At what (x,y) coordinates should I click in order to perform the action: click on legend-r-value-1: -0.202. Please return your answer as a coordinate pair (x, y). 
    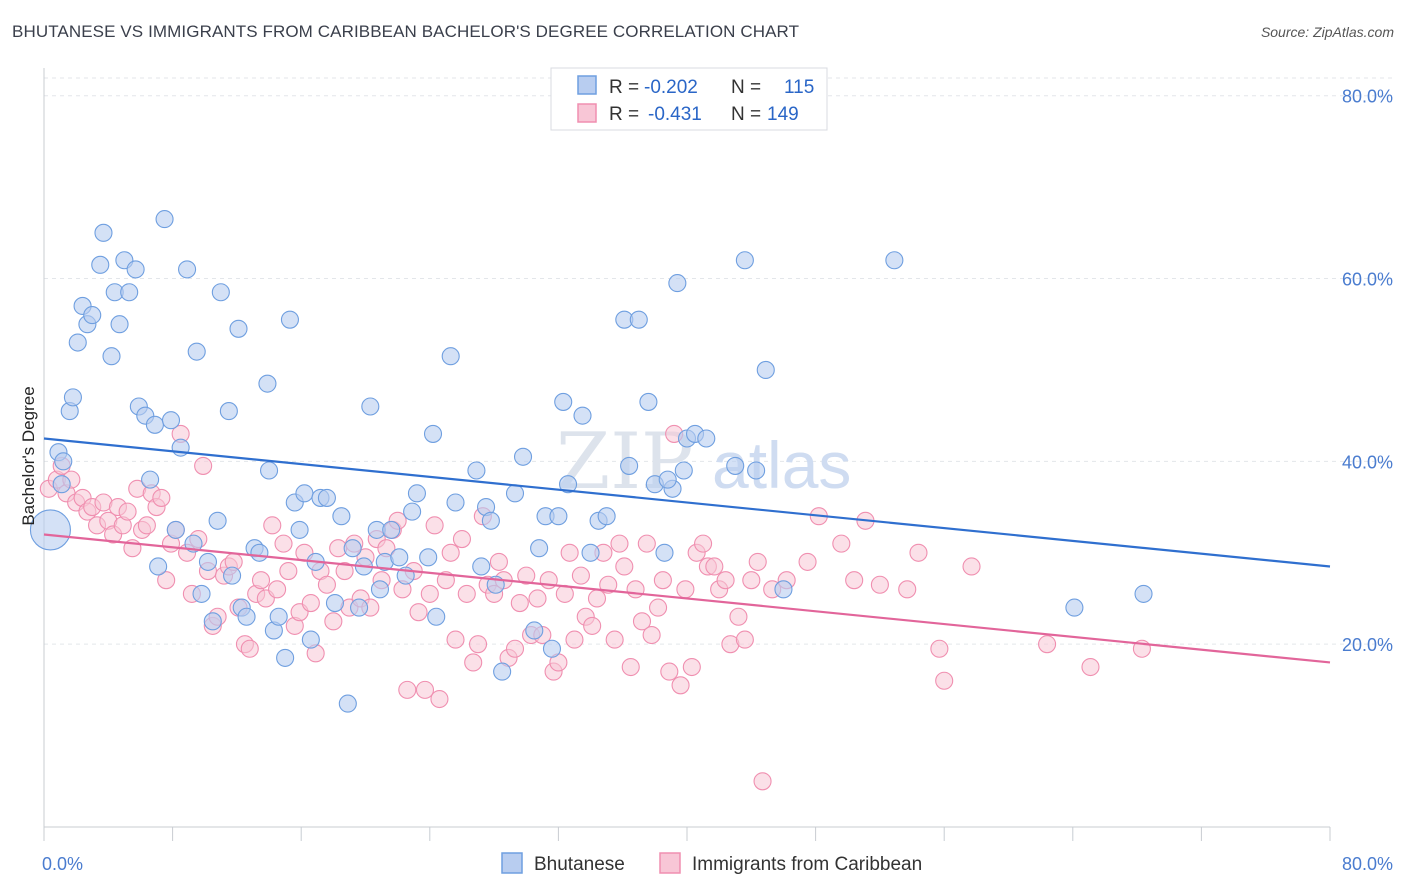
    Looking at the image, I should click on (671, 87).